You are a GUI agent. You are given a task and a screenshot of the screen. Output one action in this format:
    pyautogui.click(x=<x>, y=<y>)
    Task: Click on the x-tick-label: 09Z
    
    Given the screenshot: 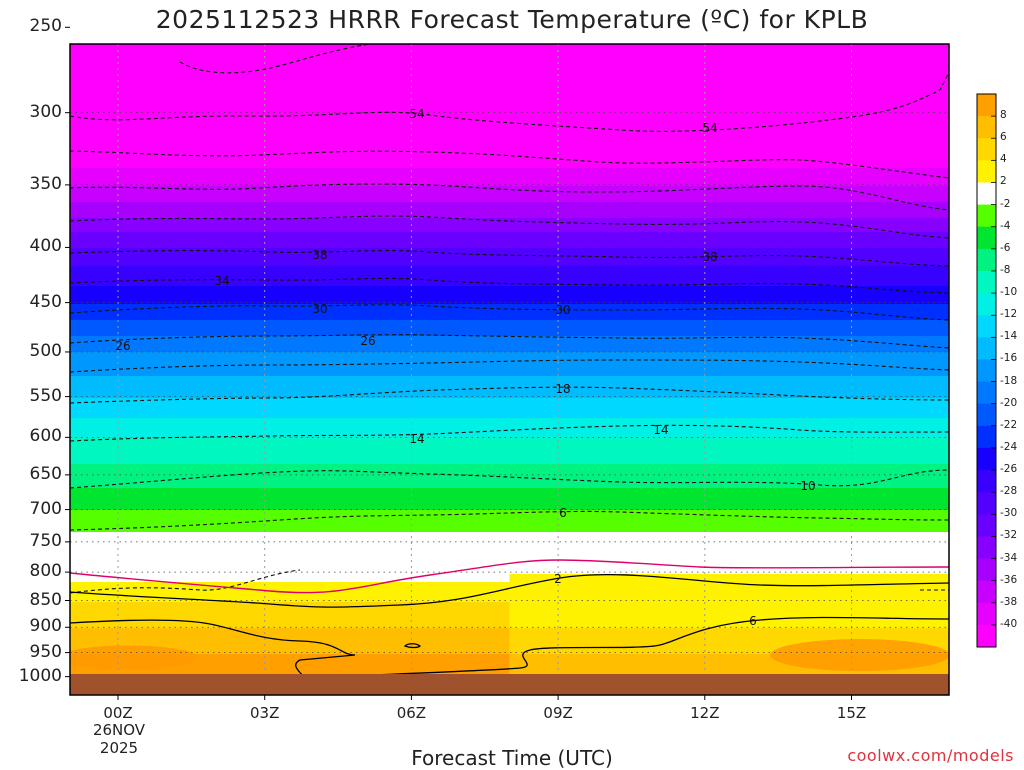 What is the action you would take?
    pyautogui.click(x=558, y=713)
    